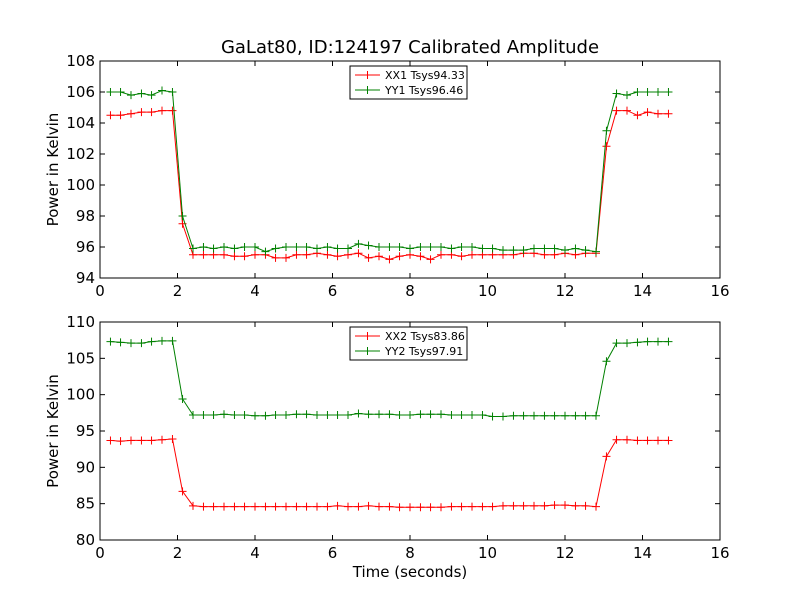  Describe the element at coordinates (85, 431) in the screenshot. I see `y-tick-label: 95` at that location.